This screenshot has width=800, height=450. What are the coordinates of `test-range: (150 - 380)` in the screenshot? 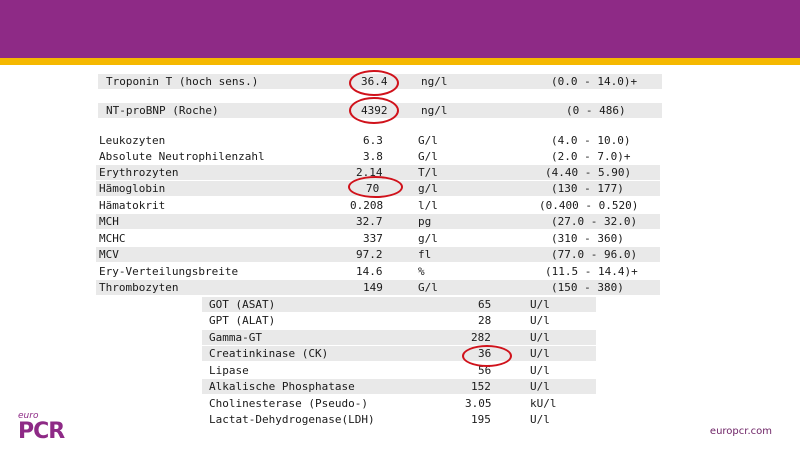 It's located at (587, 287).